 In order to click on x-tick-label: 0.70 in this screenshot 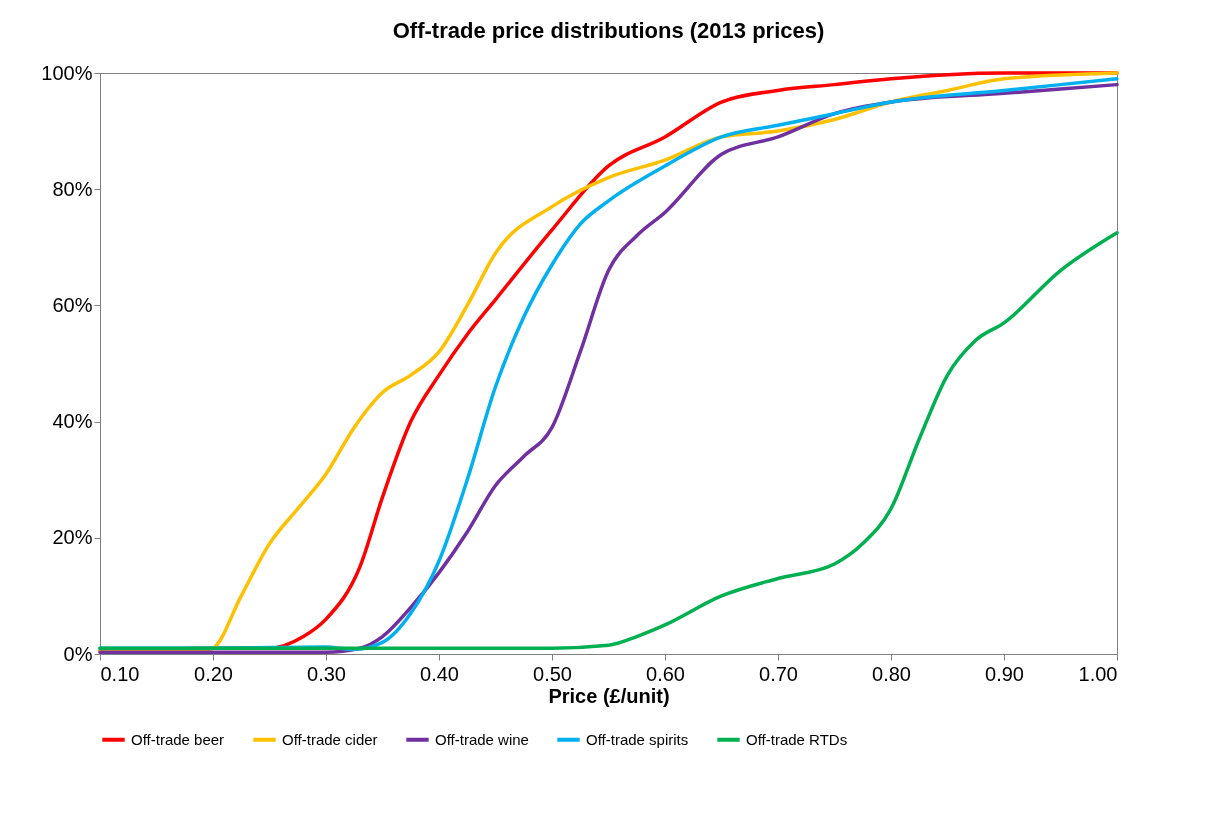, I will do `click(778, 673)`.